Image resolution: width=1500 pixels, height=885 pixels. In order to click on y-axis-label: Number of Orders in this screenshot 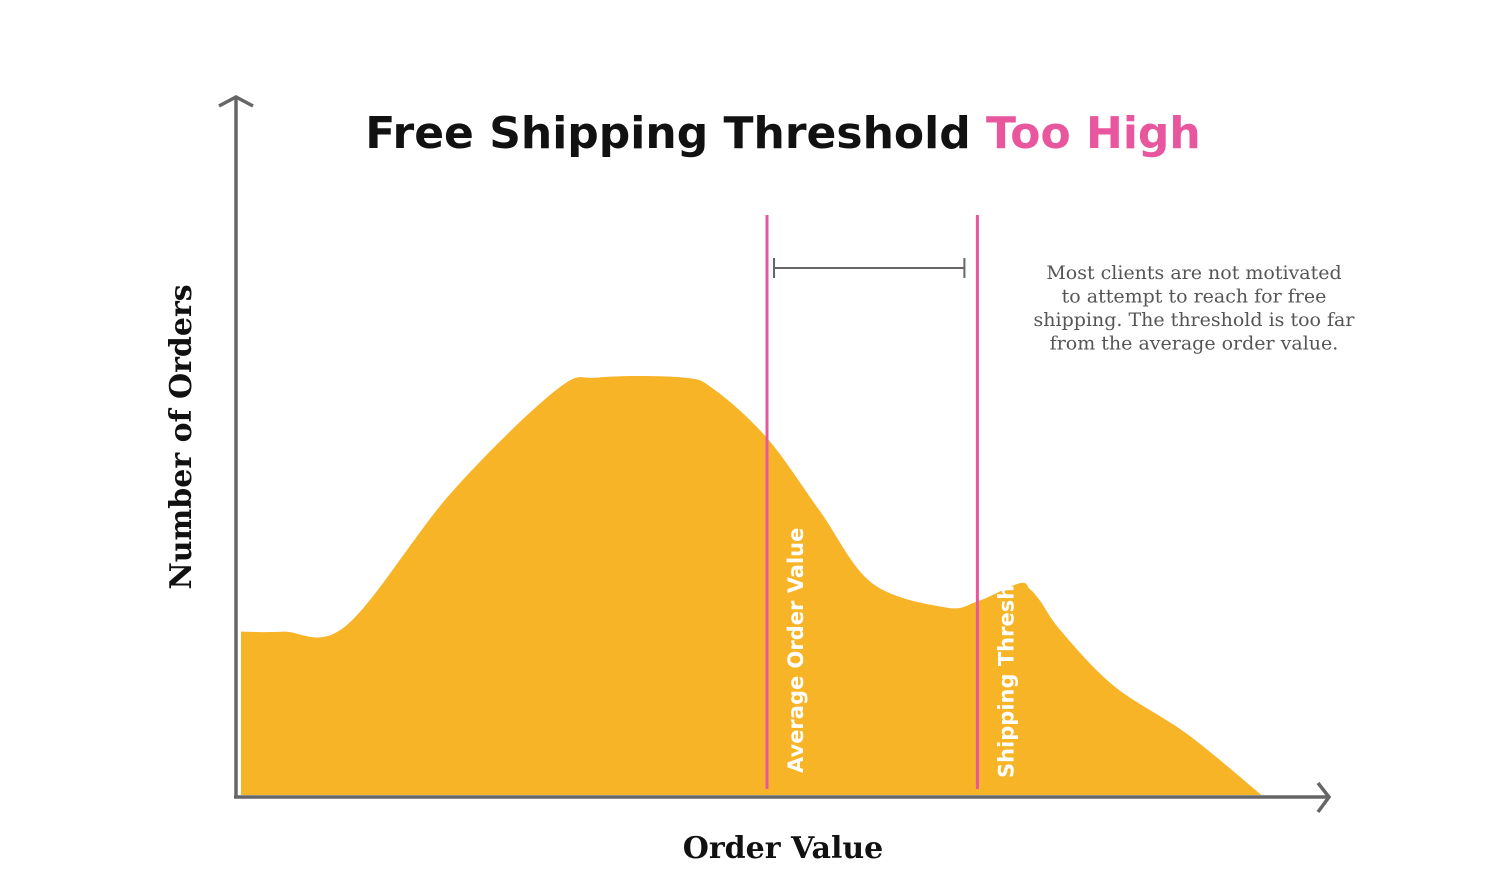, I will do `click(181, 436)`.